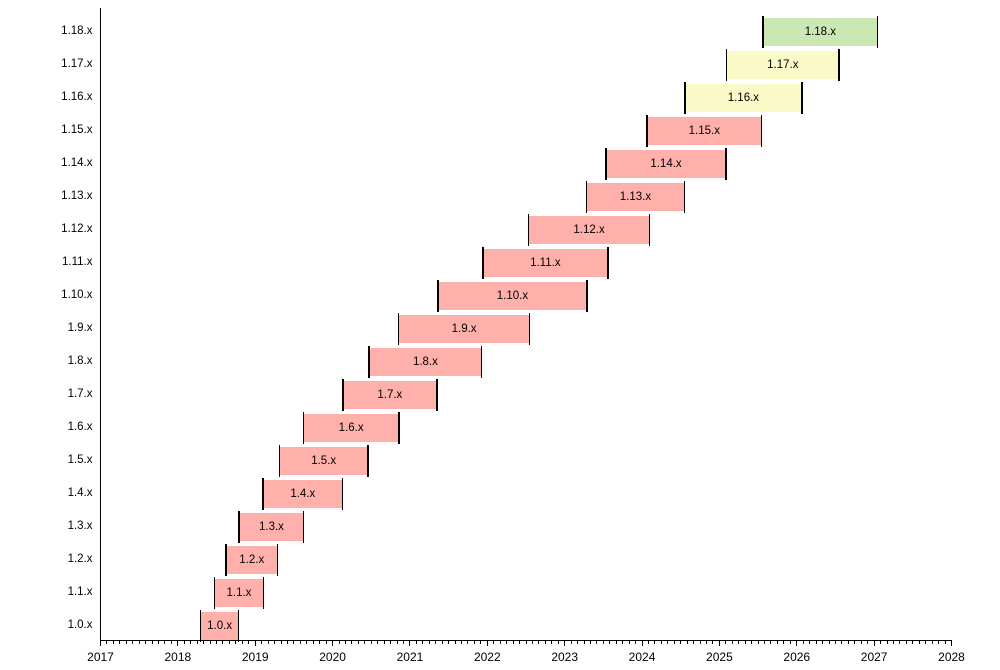  I want to click on x-axis-label: 2018, so click(178, 656).